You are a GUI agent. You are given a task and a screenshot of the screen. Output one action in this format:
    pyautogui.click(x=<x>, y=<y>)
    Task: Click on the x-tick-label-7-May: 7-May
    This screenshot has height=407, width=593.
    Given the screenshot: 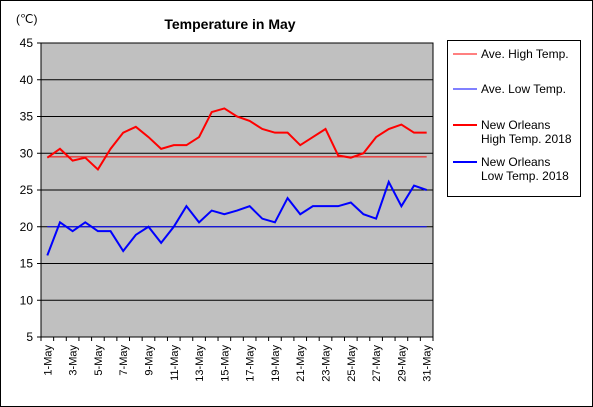 What is the action you would take?
    pyautogui.click(x=124, y=360)
    